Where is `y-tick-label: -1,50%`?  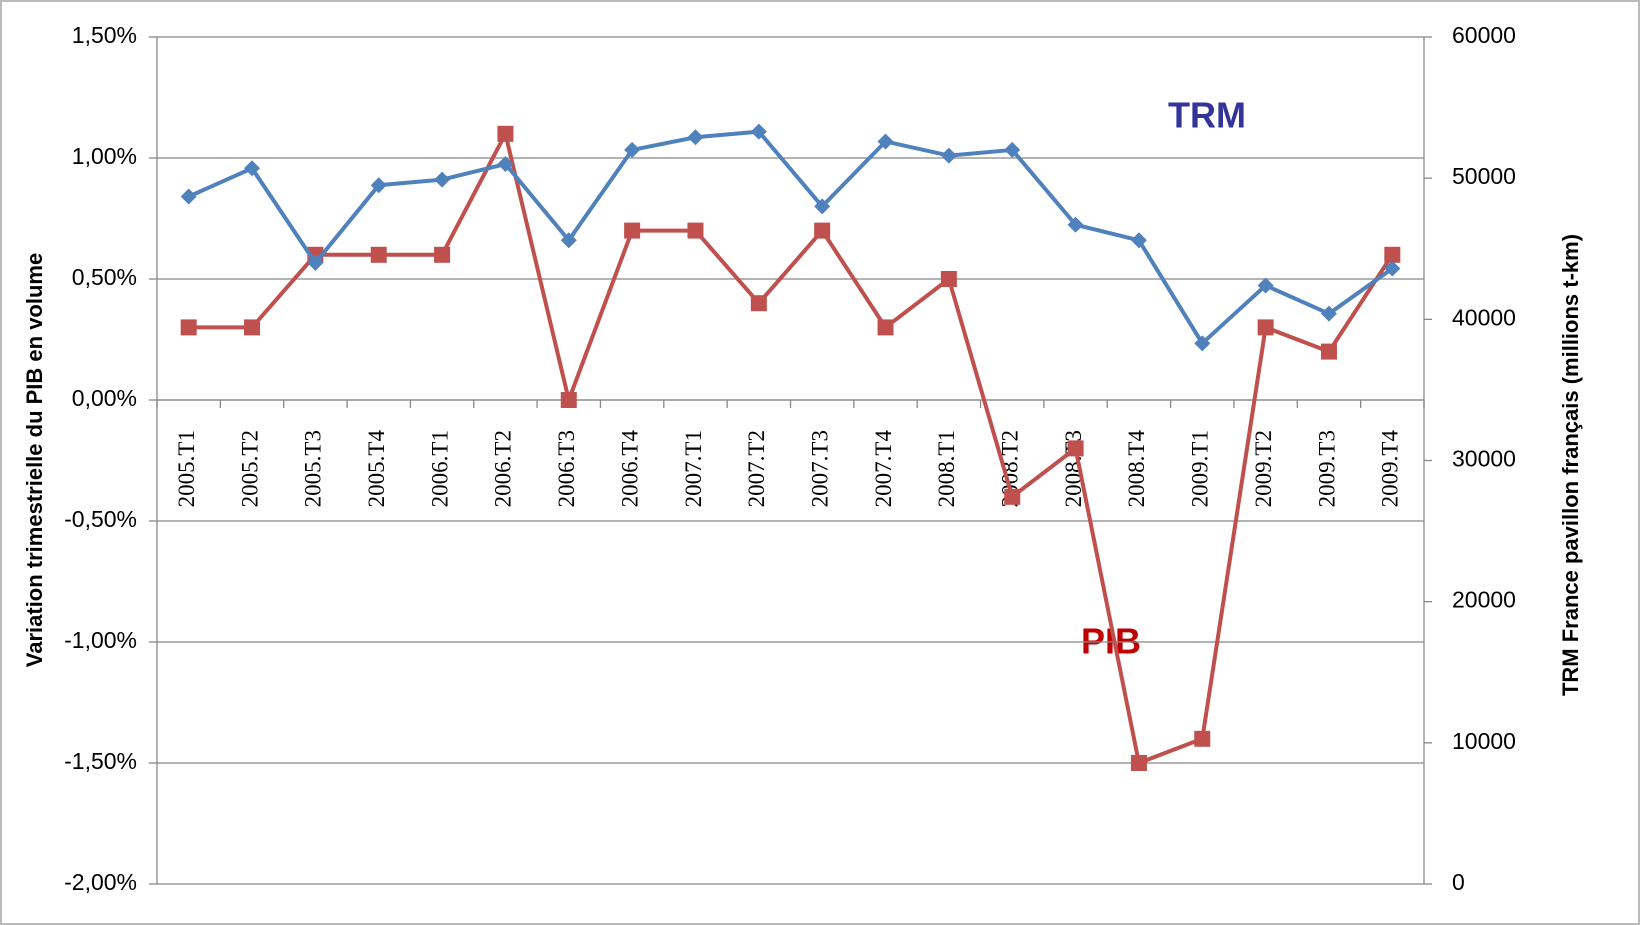 y-tick-label: -1,50% is located at coordinates (100, 761).